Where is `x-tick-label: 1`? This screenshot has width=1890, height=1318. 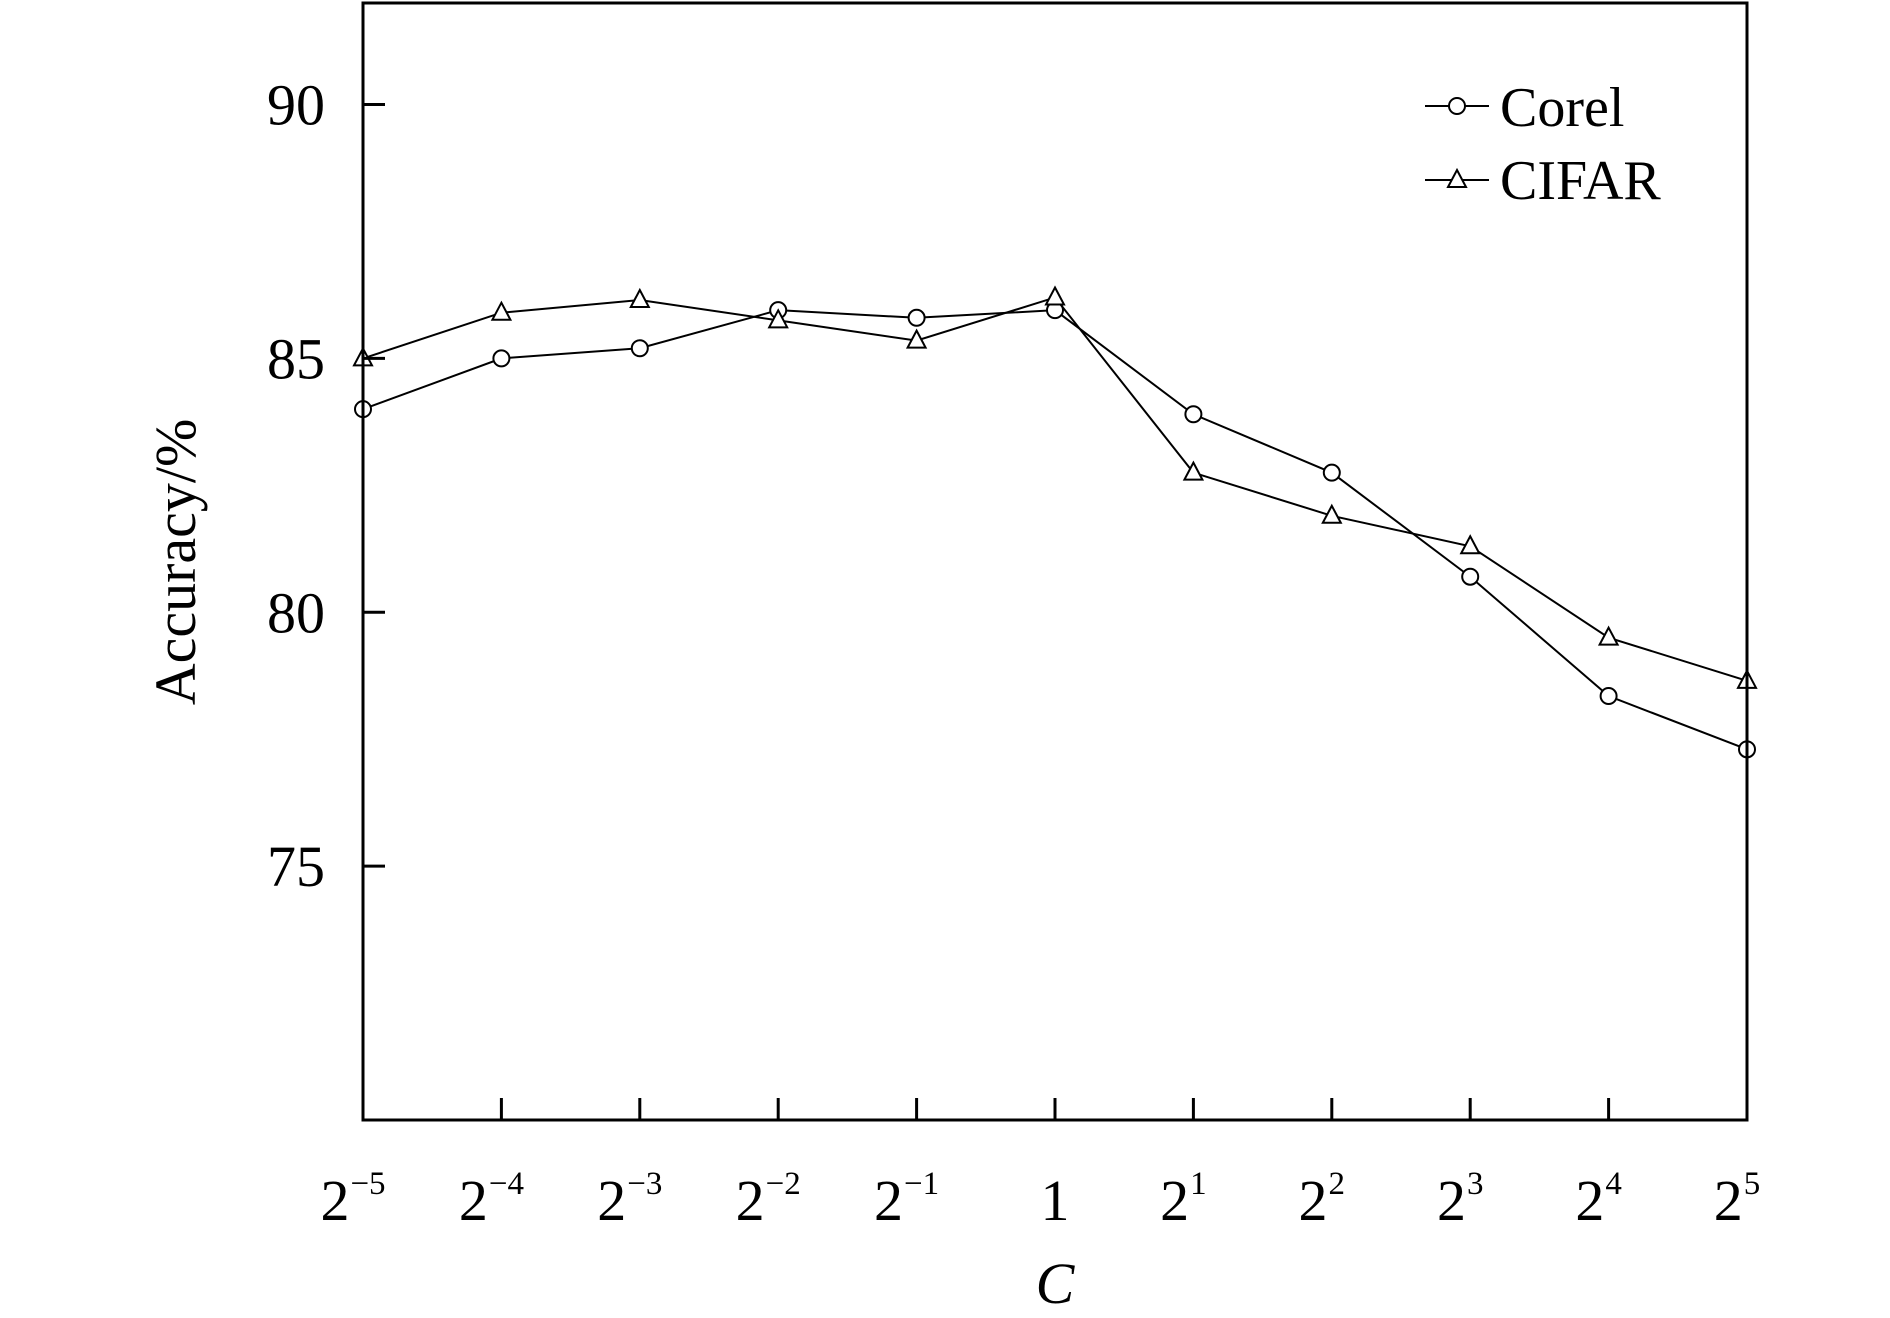
x-tick-label: 1 is located at coordinates (1055, 1200).